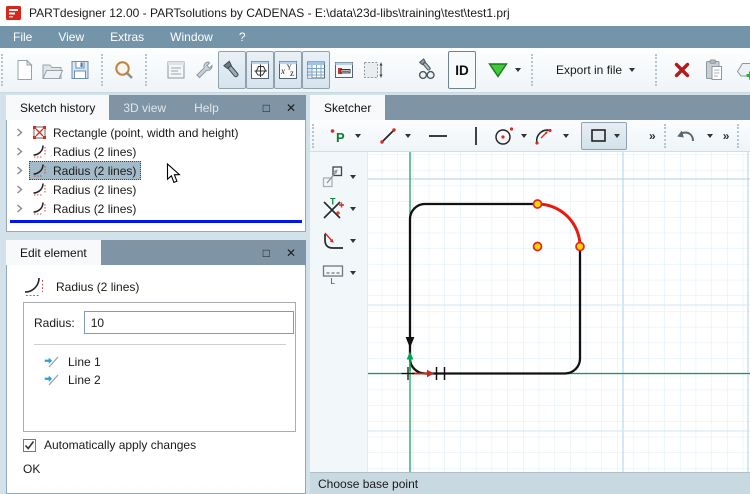 The height and width of the screenshot is (494, 750). I want to click on tree-item-radius-3: Radius (2 lines), so click(156, 189).